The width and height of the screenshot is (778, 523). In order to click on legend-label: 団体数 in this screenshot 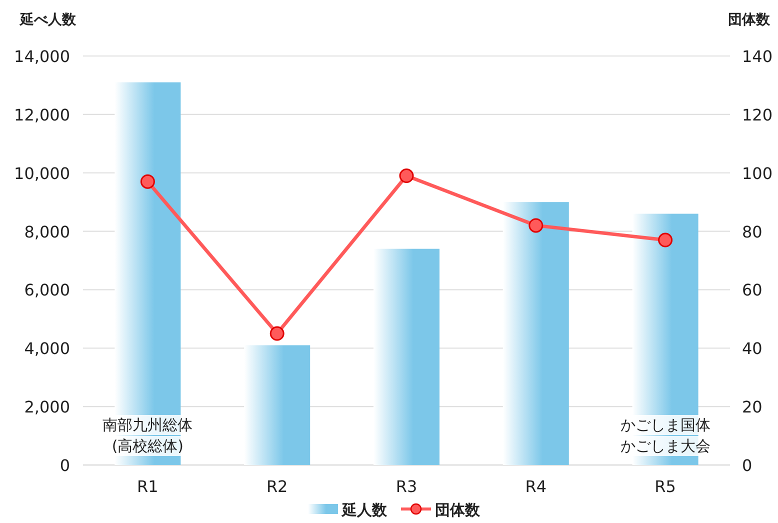, I will do `click(458, 510)`.